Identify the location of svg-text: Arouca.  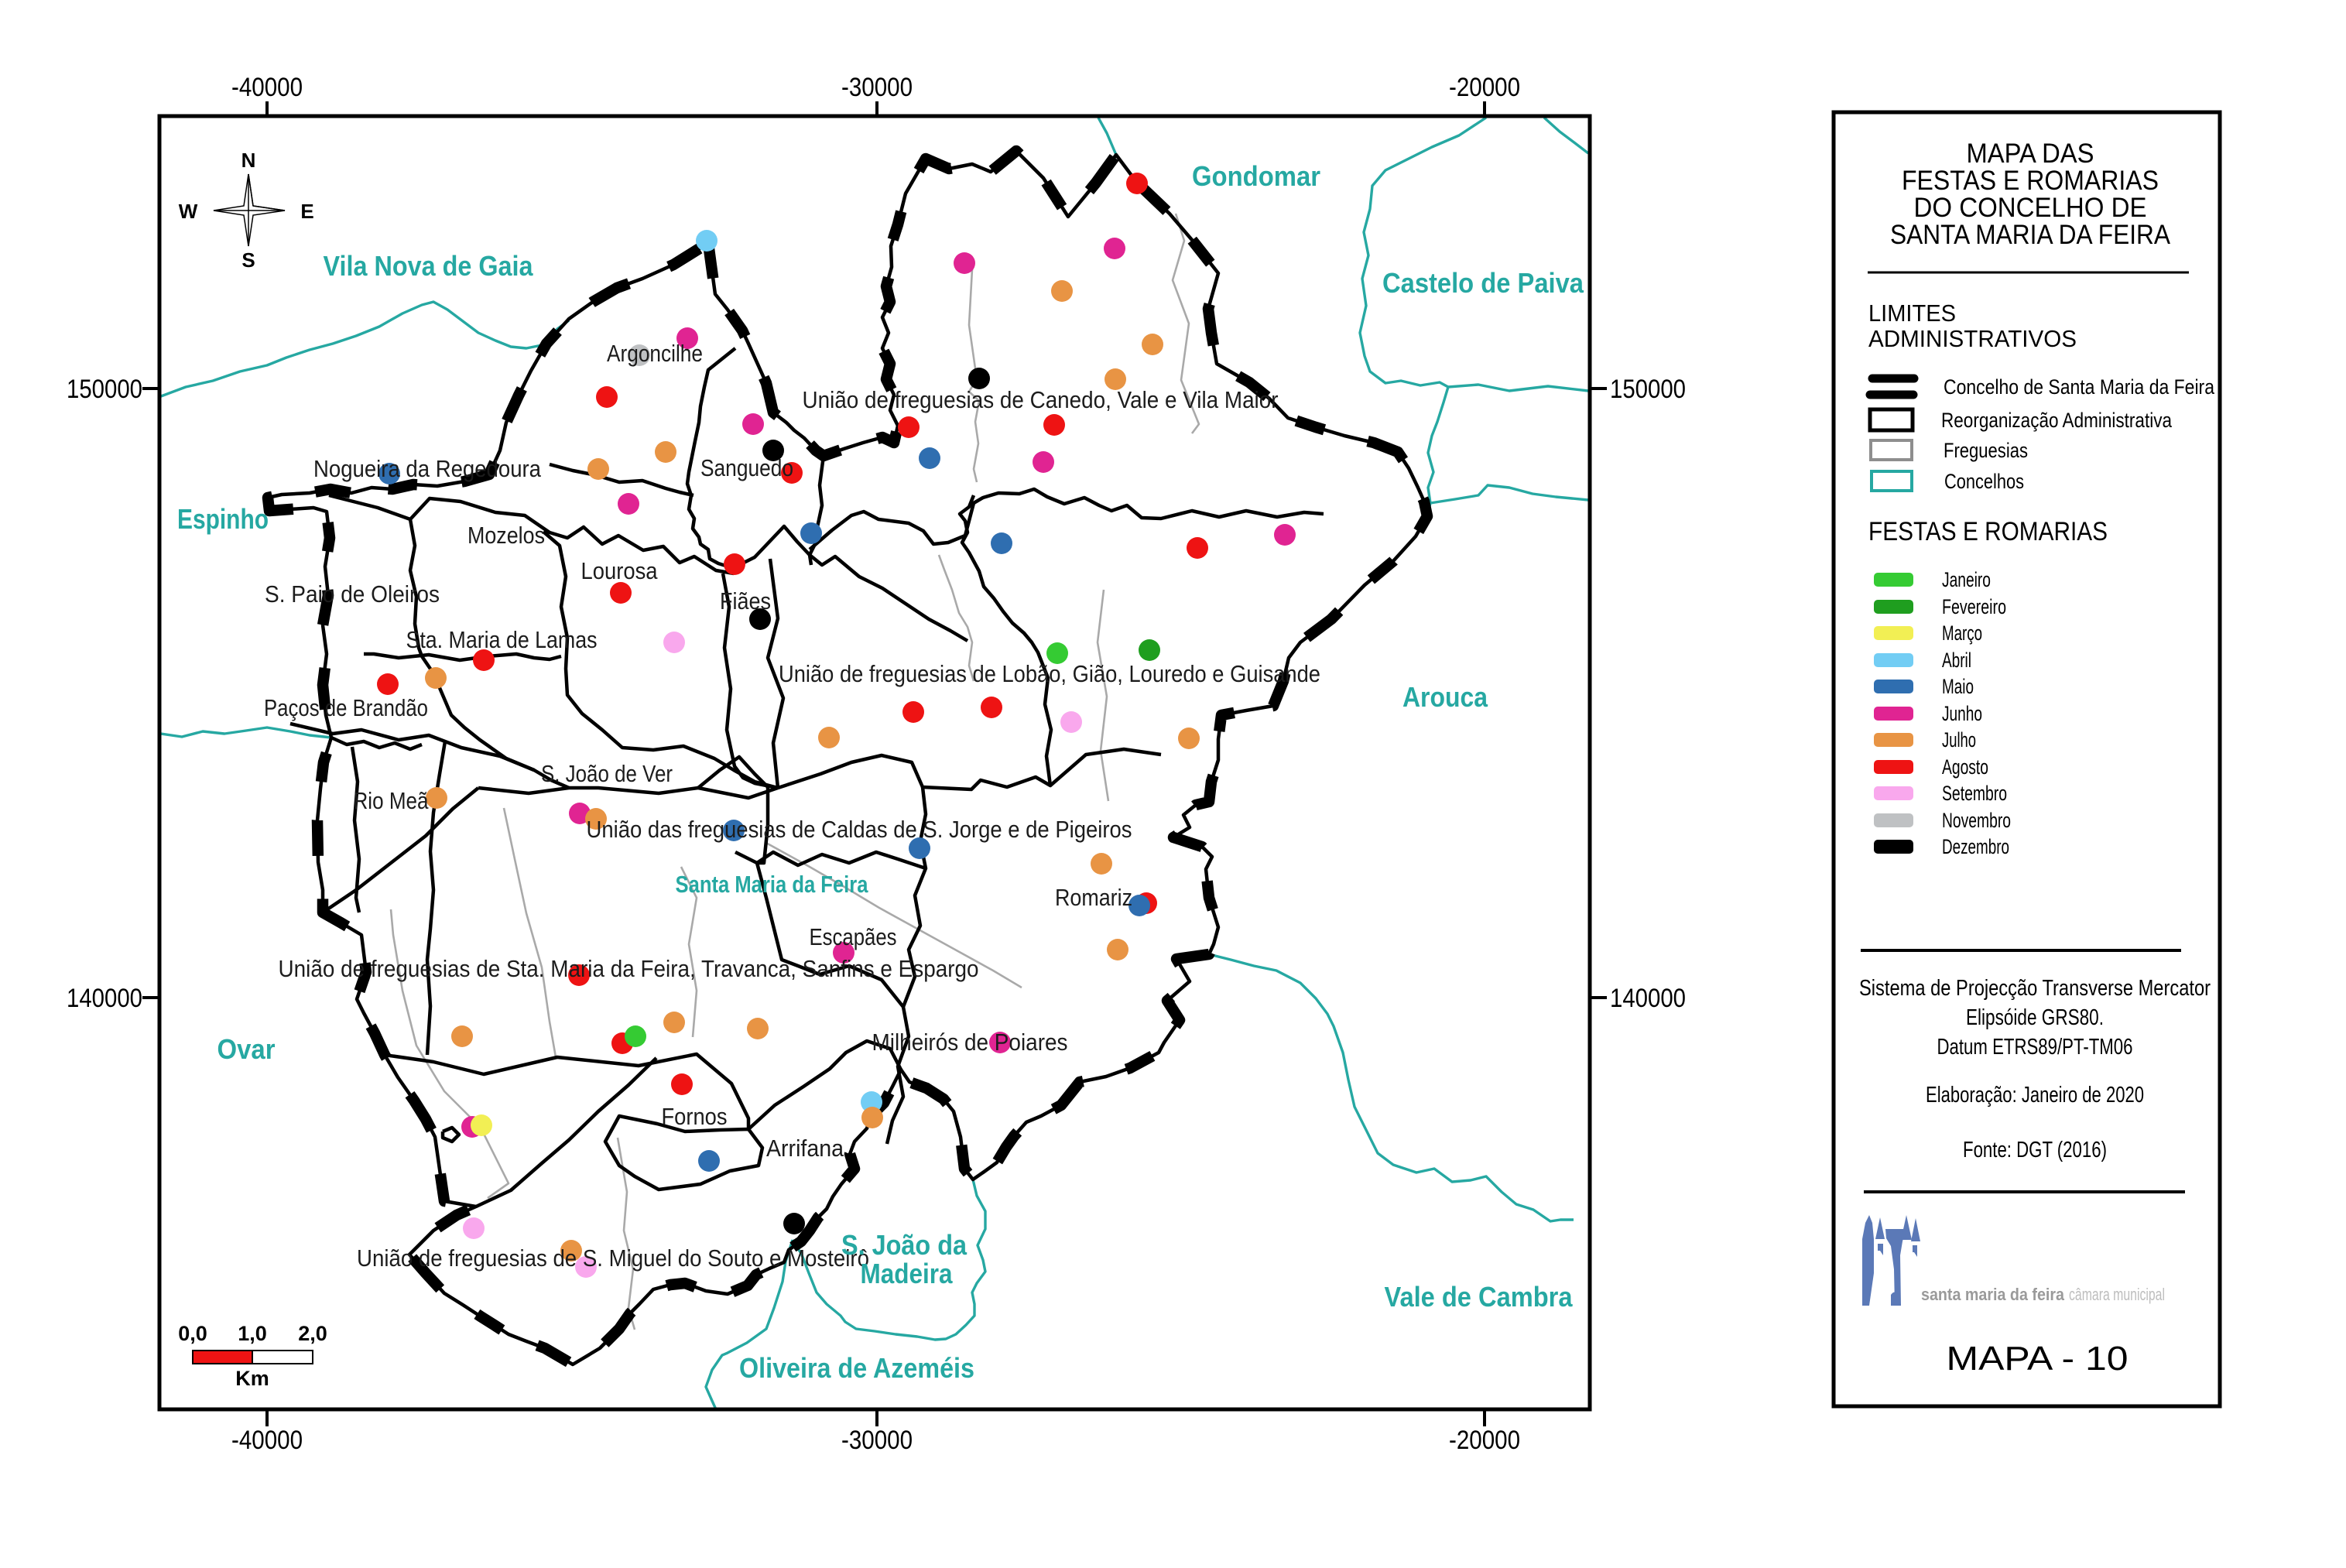
(1445, 697).